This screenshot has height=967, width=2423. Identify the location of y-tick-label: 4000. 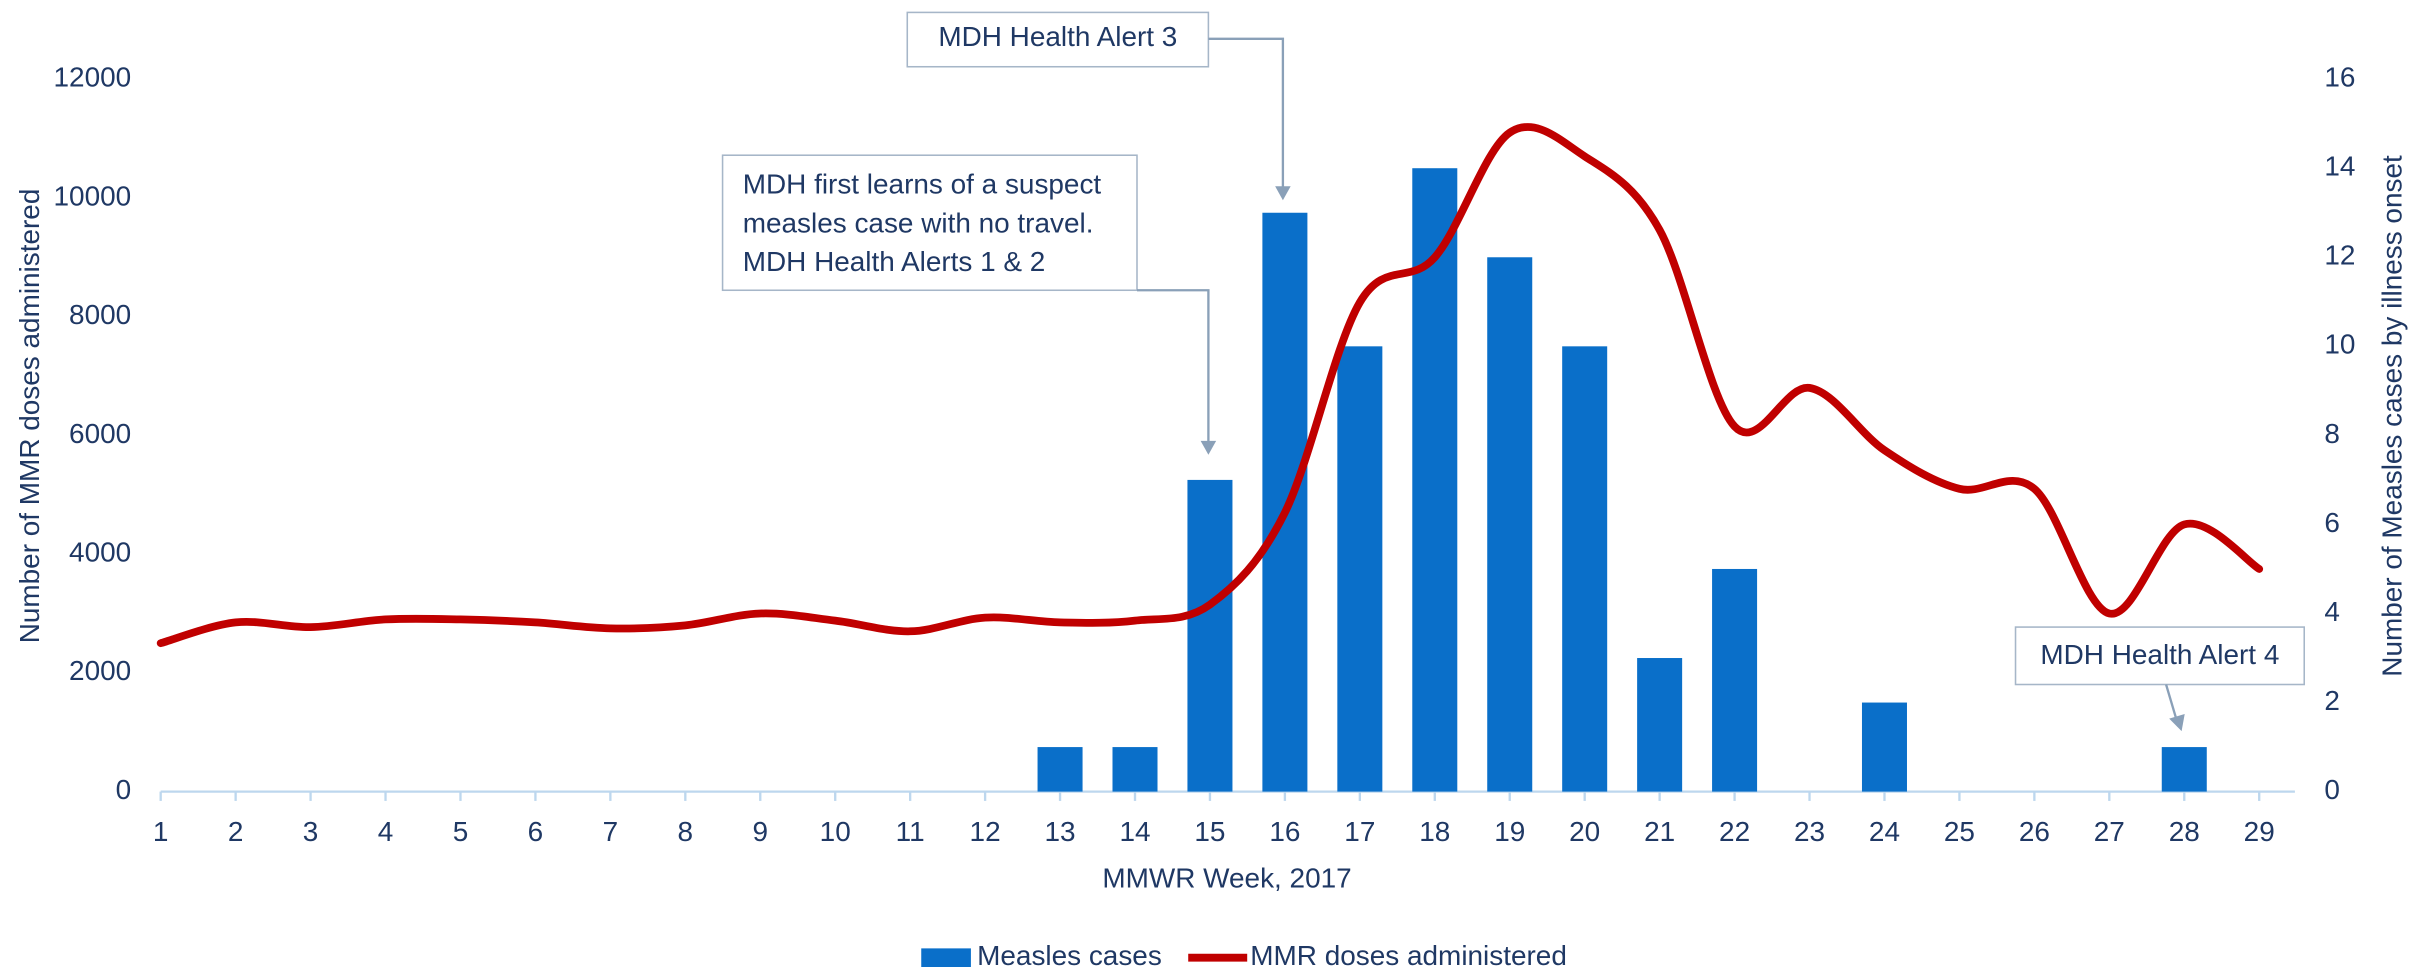
(100, 551).